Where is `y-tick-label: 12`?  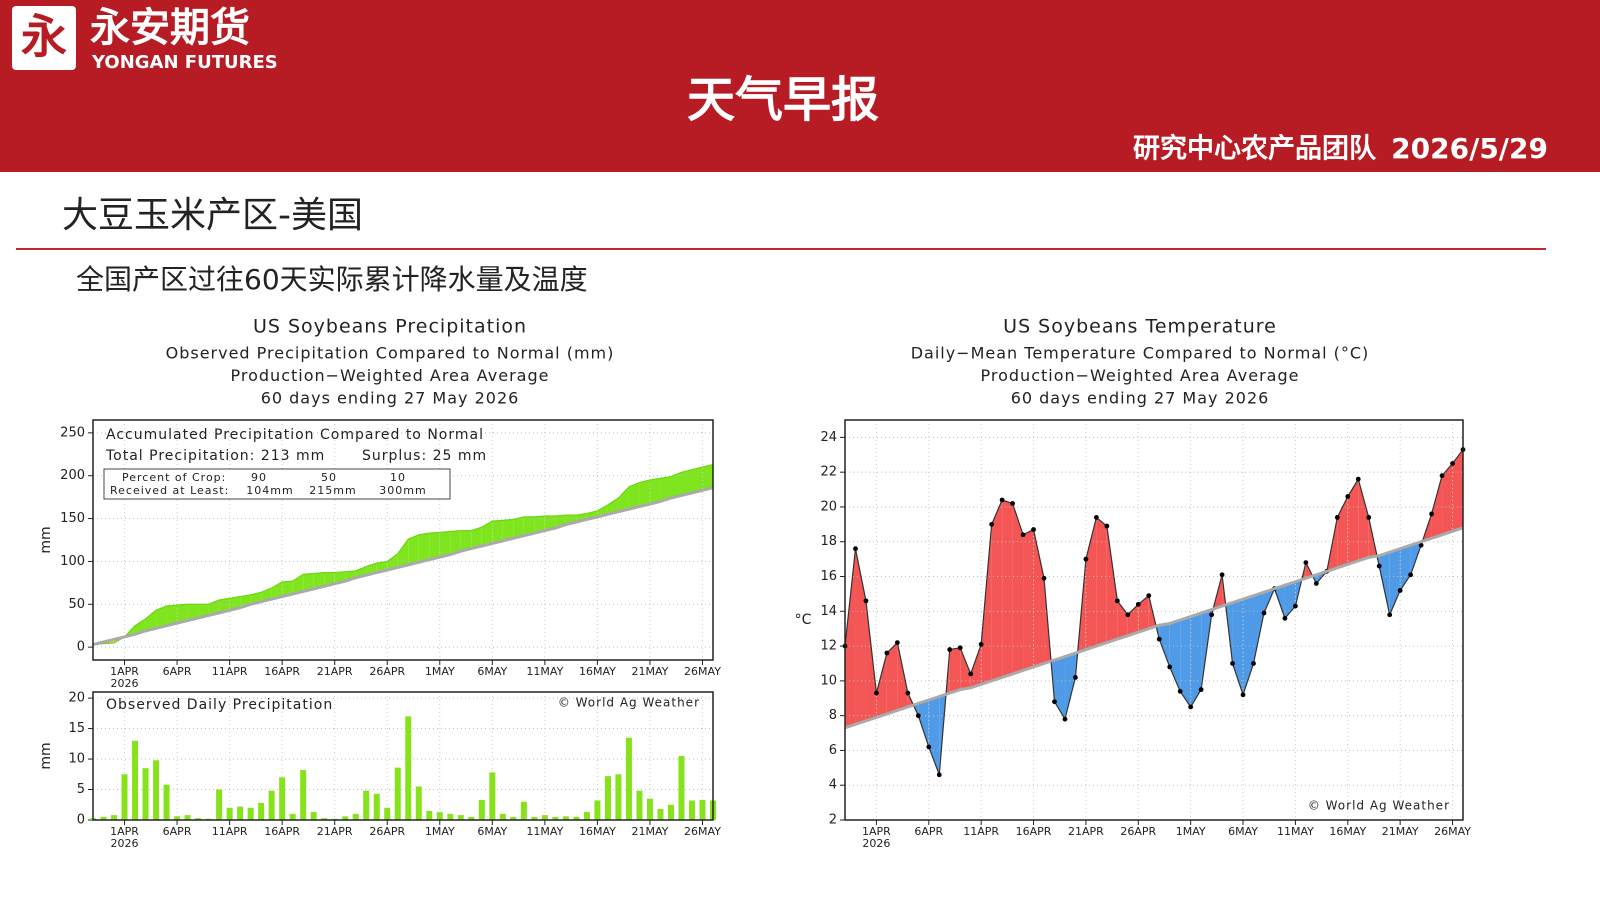 y-tick-label: 12 is located at coordinates (828, 646).